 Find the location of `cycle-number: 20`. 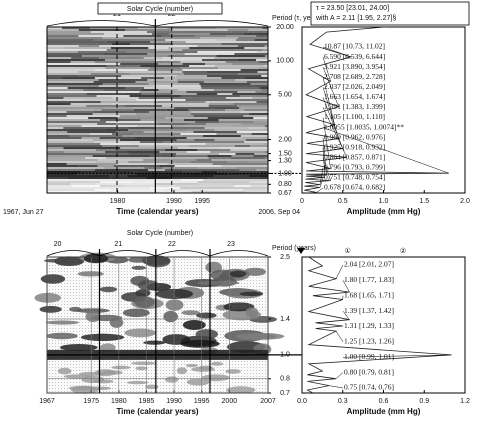

cycle-number: 20 is located at coordinates (58, 244).